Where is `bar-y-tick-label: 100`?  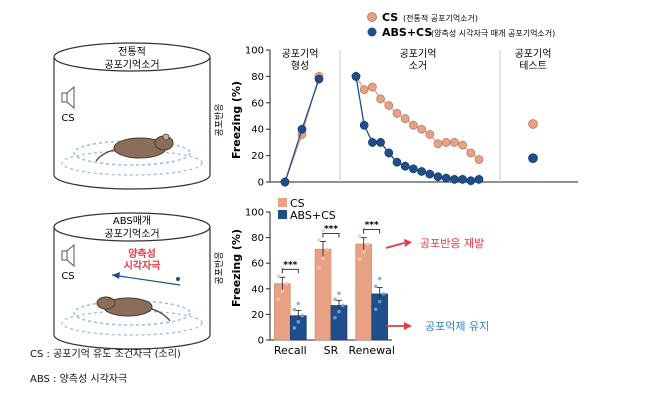
bar-y-tick-label: 100 is located at coordinates (254, 213).